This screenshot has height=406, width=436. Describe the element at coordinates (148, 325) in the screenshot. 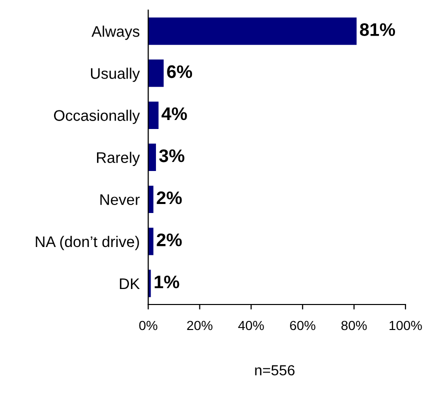

I see `x-tick-label: 0%` at that location.